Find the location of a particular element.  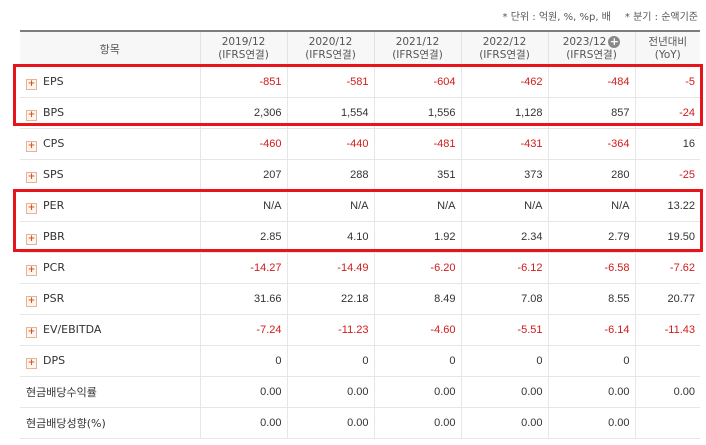

row-label-cell: + EV/EBITDA is located at coordinates (110, 330).